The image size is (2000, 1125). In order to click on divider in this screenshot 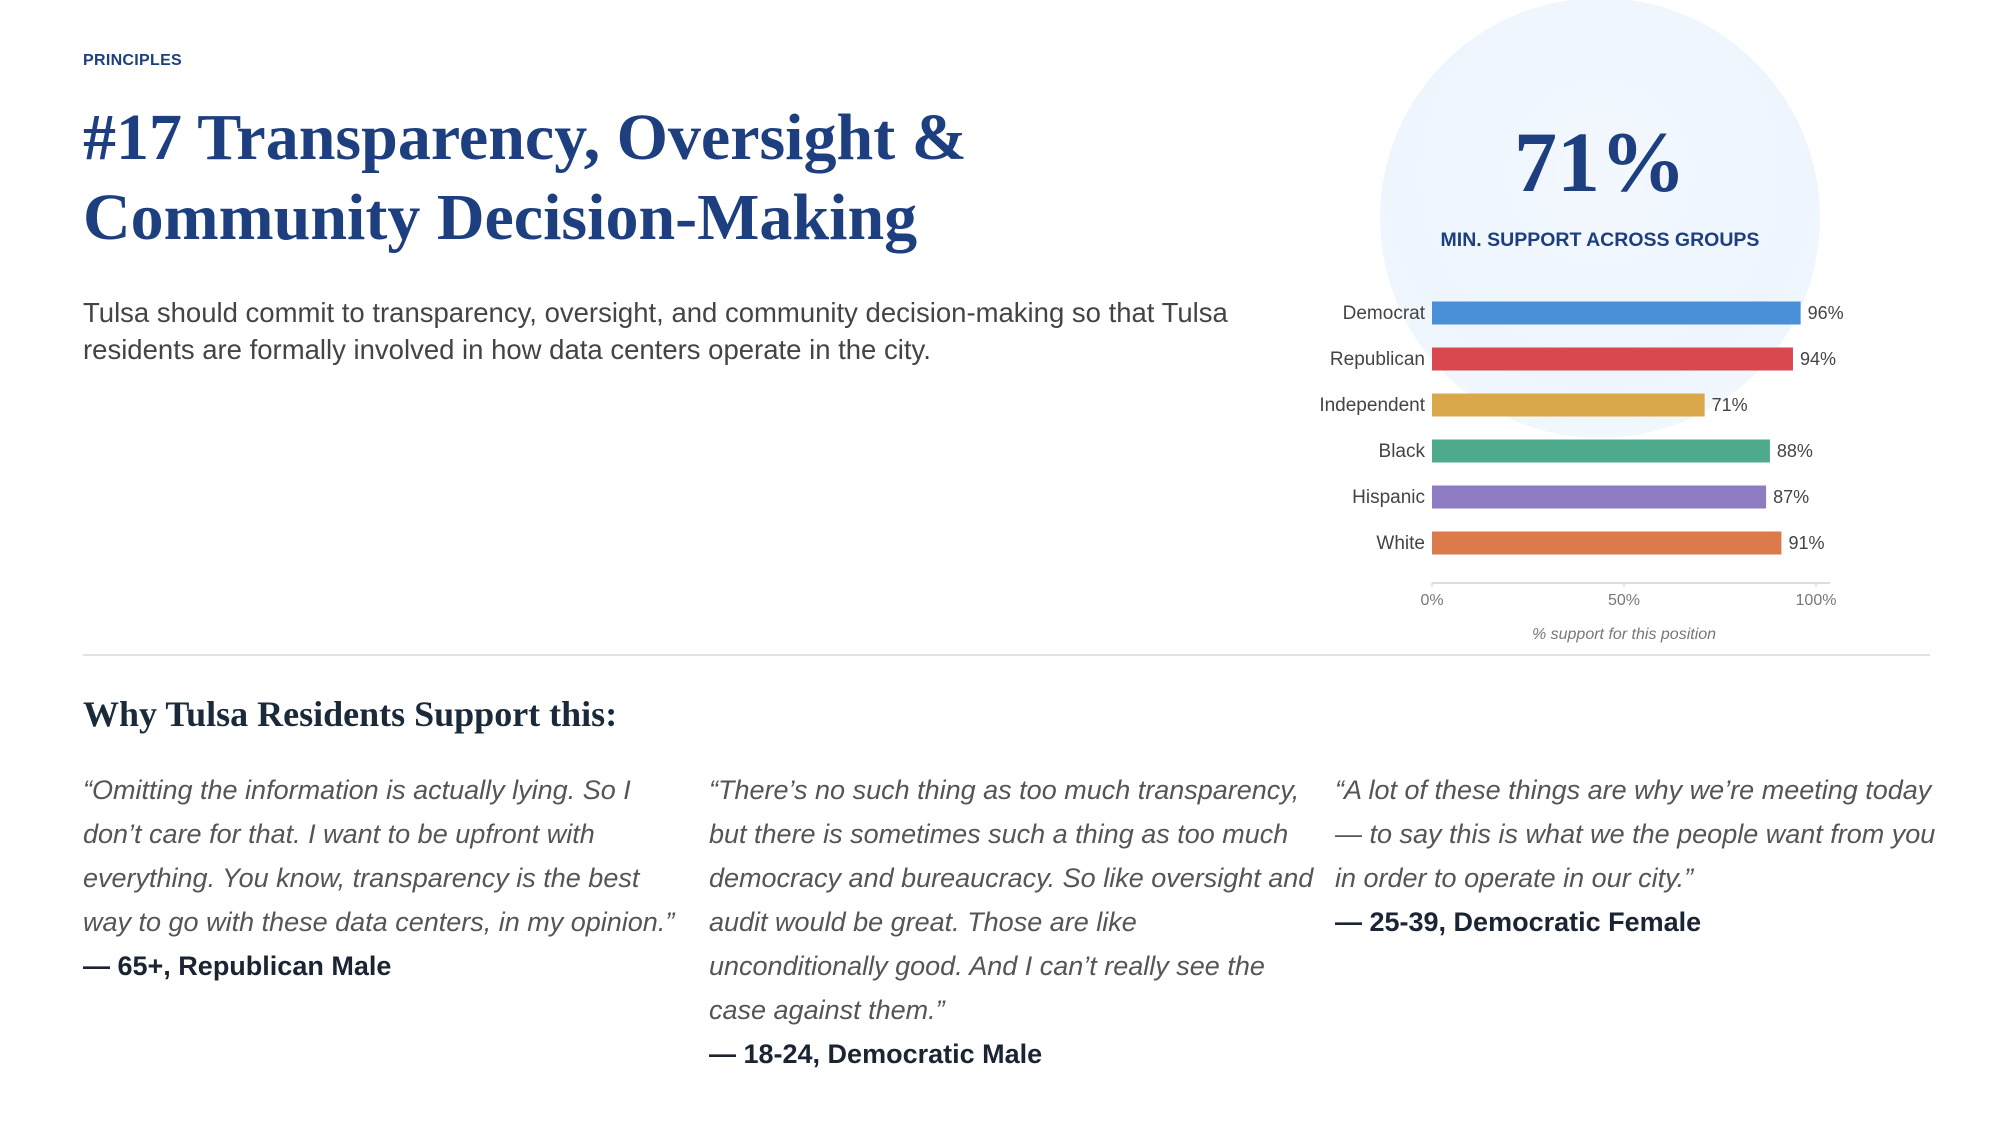, I will do `click(1006, 655)`.